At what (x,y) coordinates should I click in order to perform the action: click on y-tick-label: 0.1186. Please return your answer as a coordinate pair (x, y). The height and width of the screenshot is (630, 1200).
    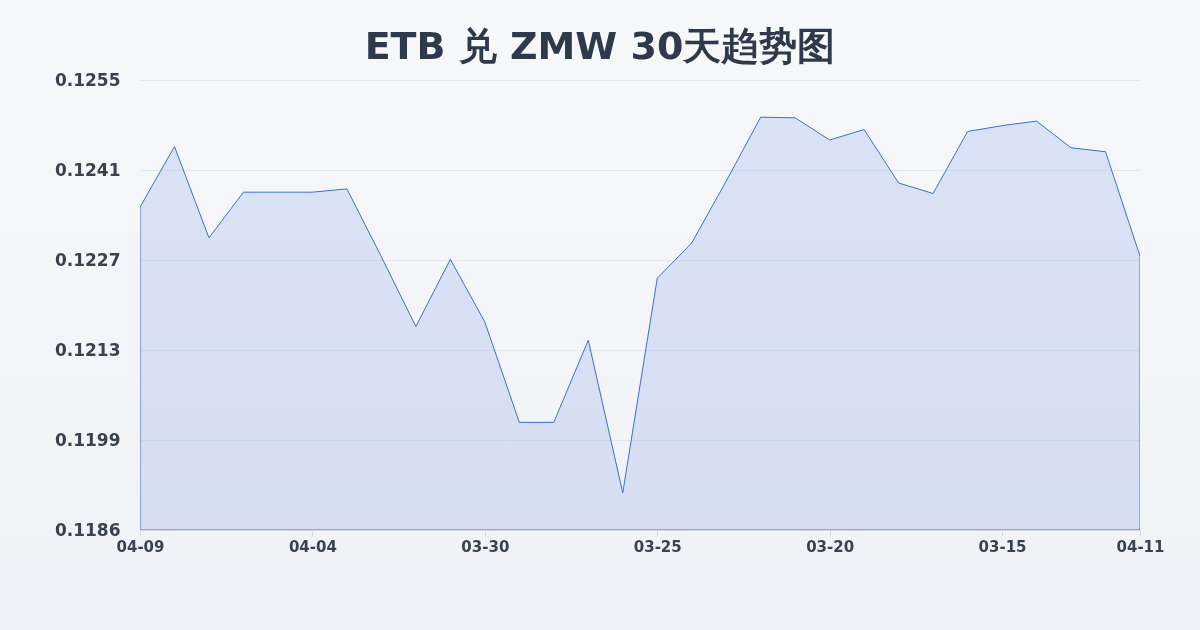
    Looking at the image, I should click on (87, 529).